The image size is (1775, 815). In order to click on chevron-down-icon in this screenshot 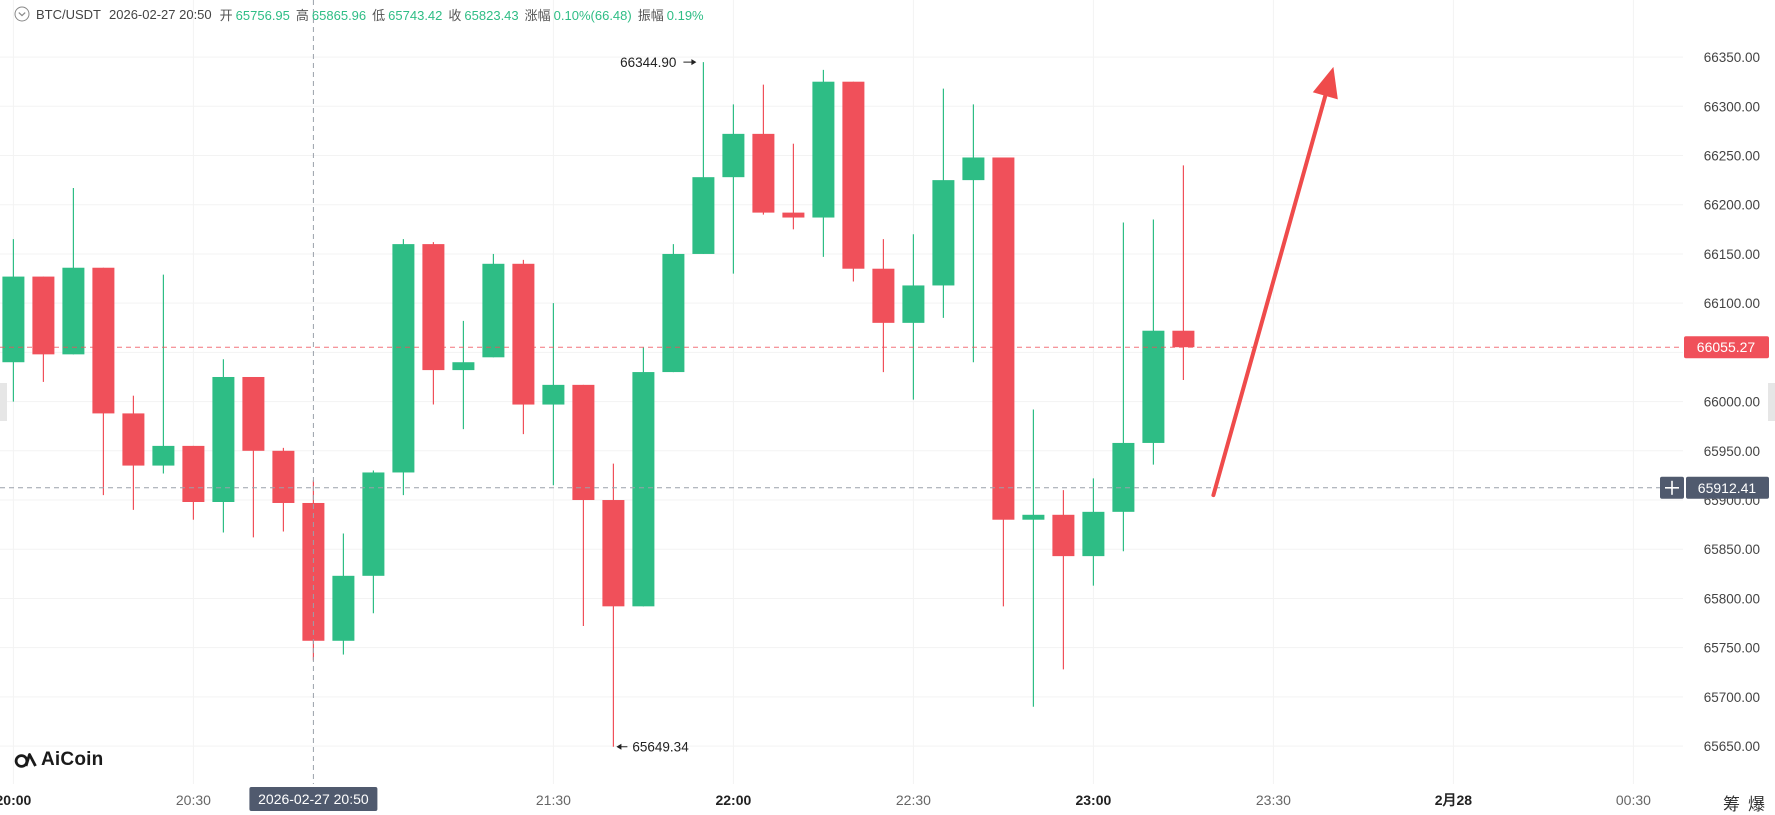, I will do `click(22, 14)`.